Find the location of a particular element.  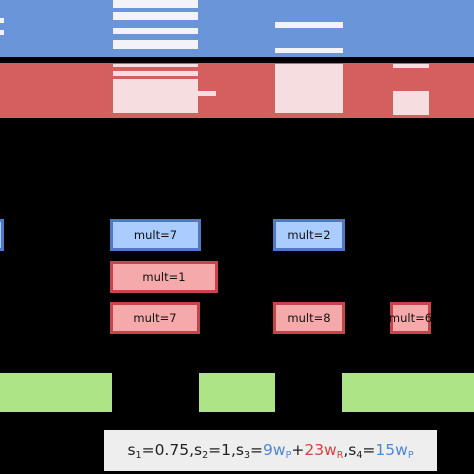

red-mult-box: mult=7 is located at coordinates (155, 318).